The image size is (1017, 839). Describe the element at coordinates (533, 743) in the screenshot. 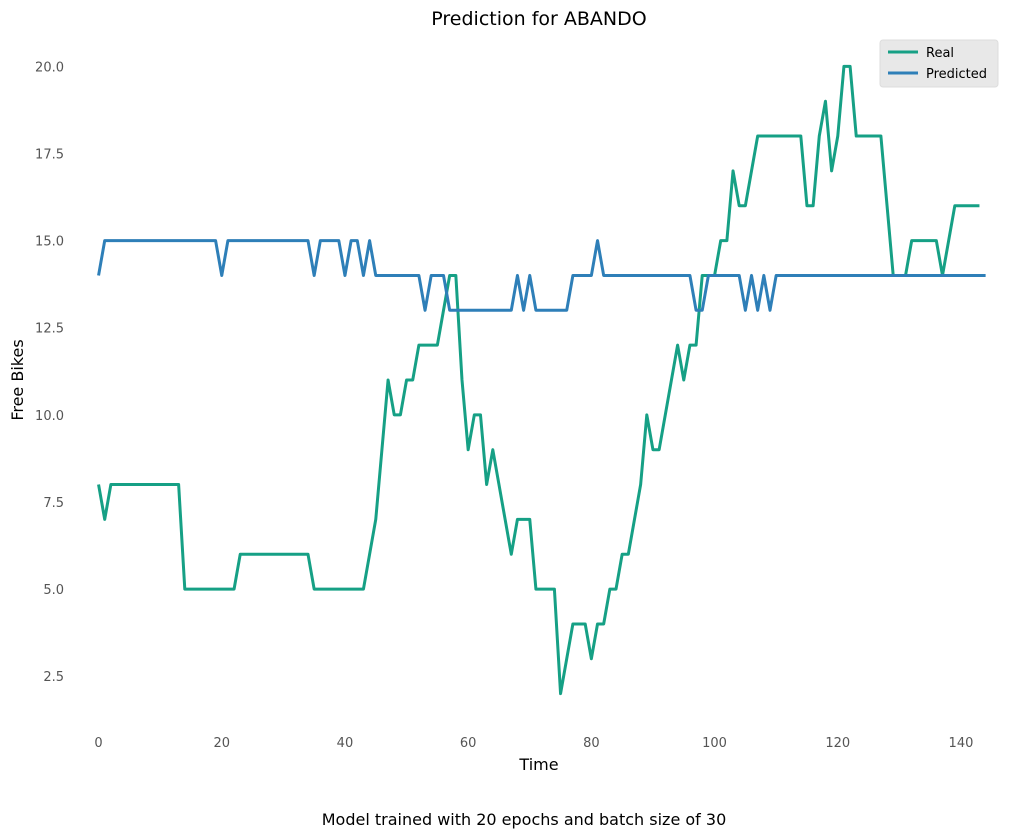

I see `x-tick-labels: 0 20 40 60 80 100 120 140` at that location.